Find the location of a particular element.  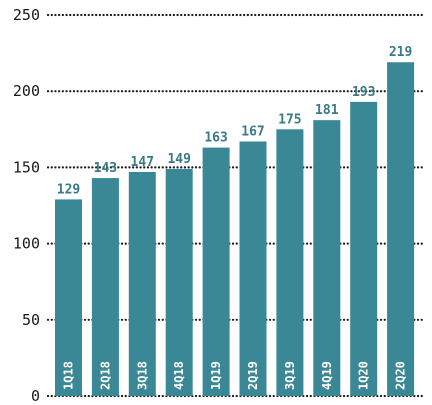

data-label: 163 is located at coordinates (215, 138).